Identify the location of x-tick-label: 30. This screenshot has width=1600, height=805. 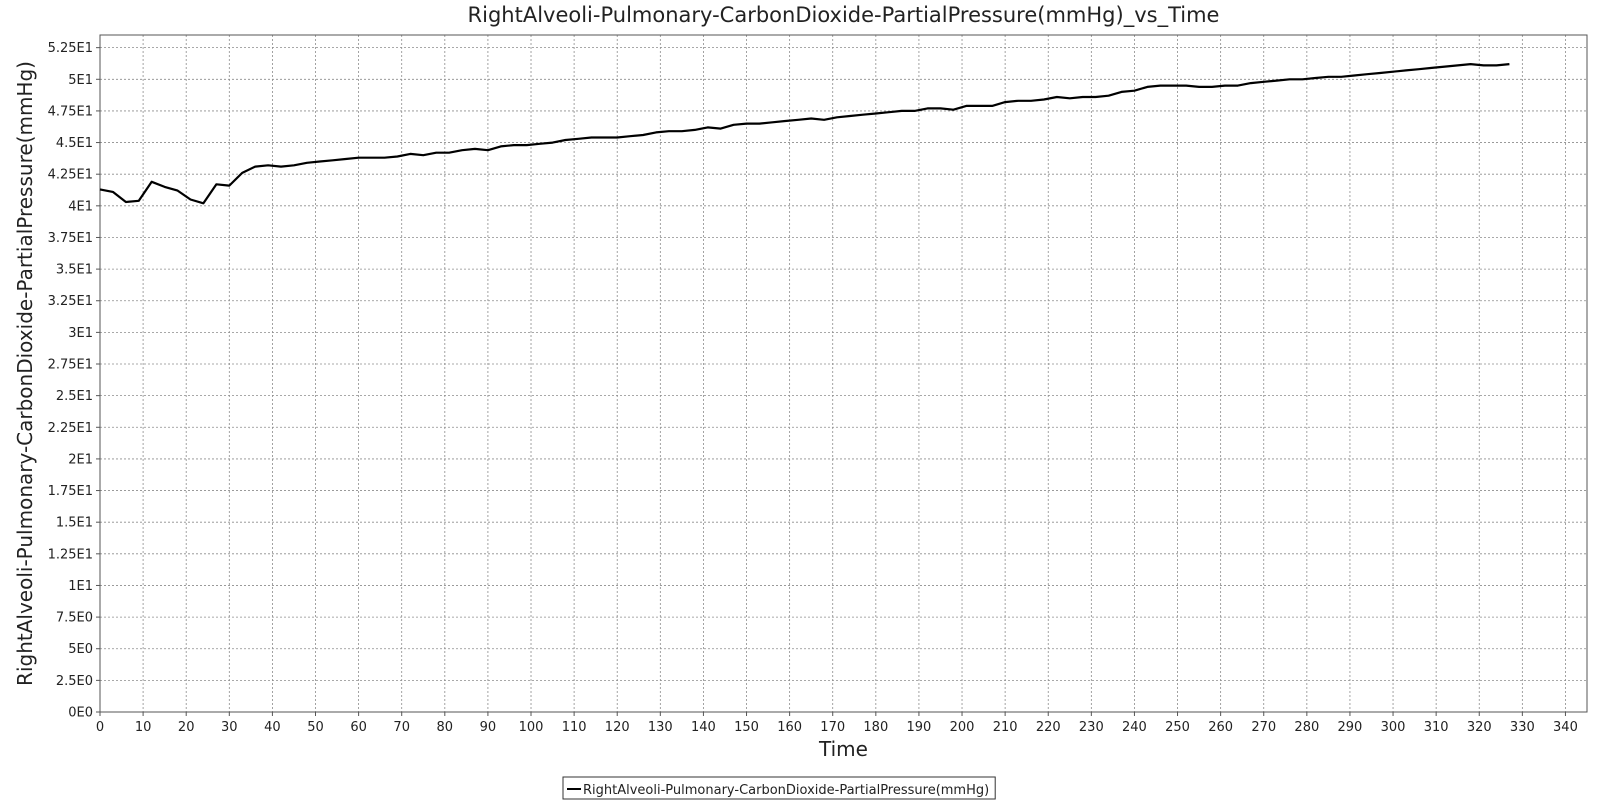
(229, 727).